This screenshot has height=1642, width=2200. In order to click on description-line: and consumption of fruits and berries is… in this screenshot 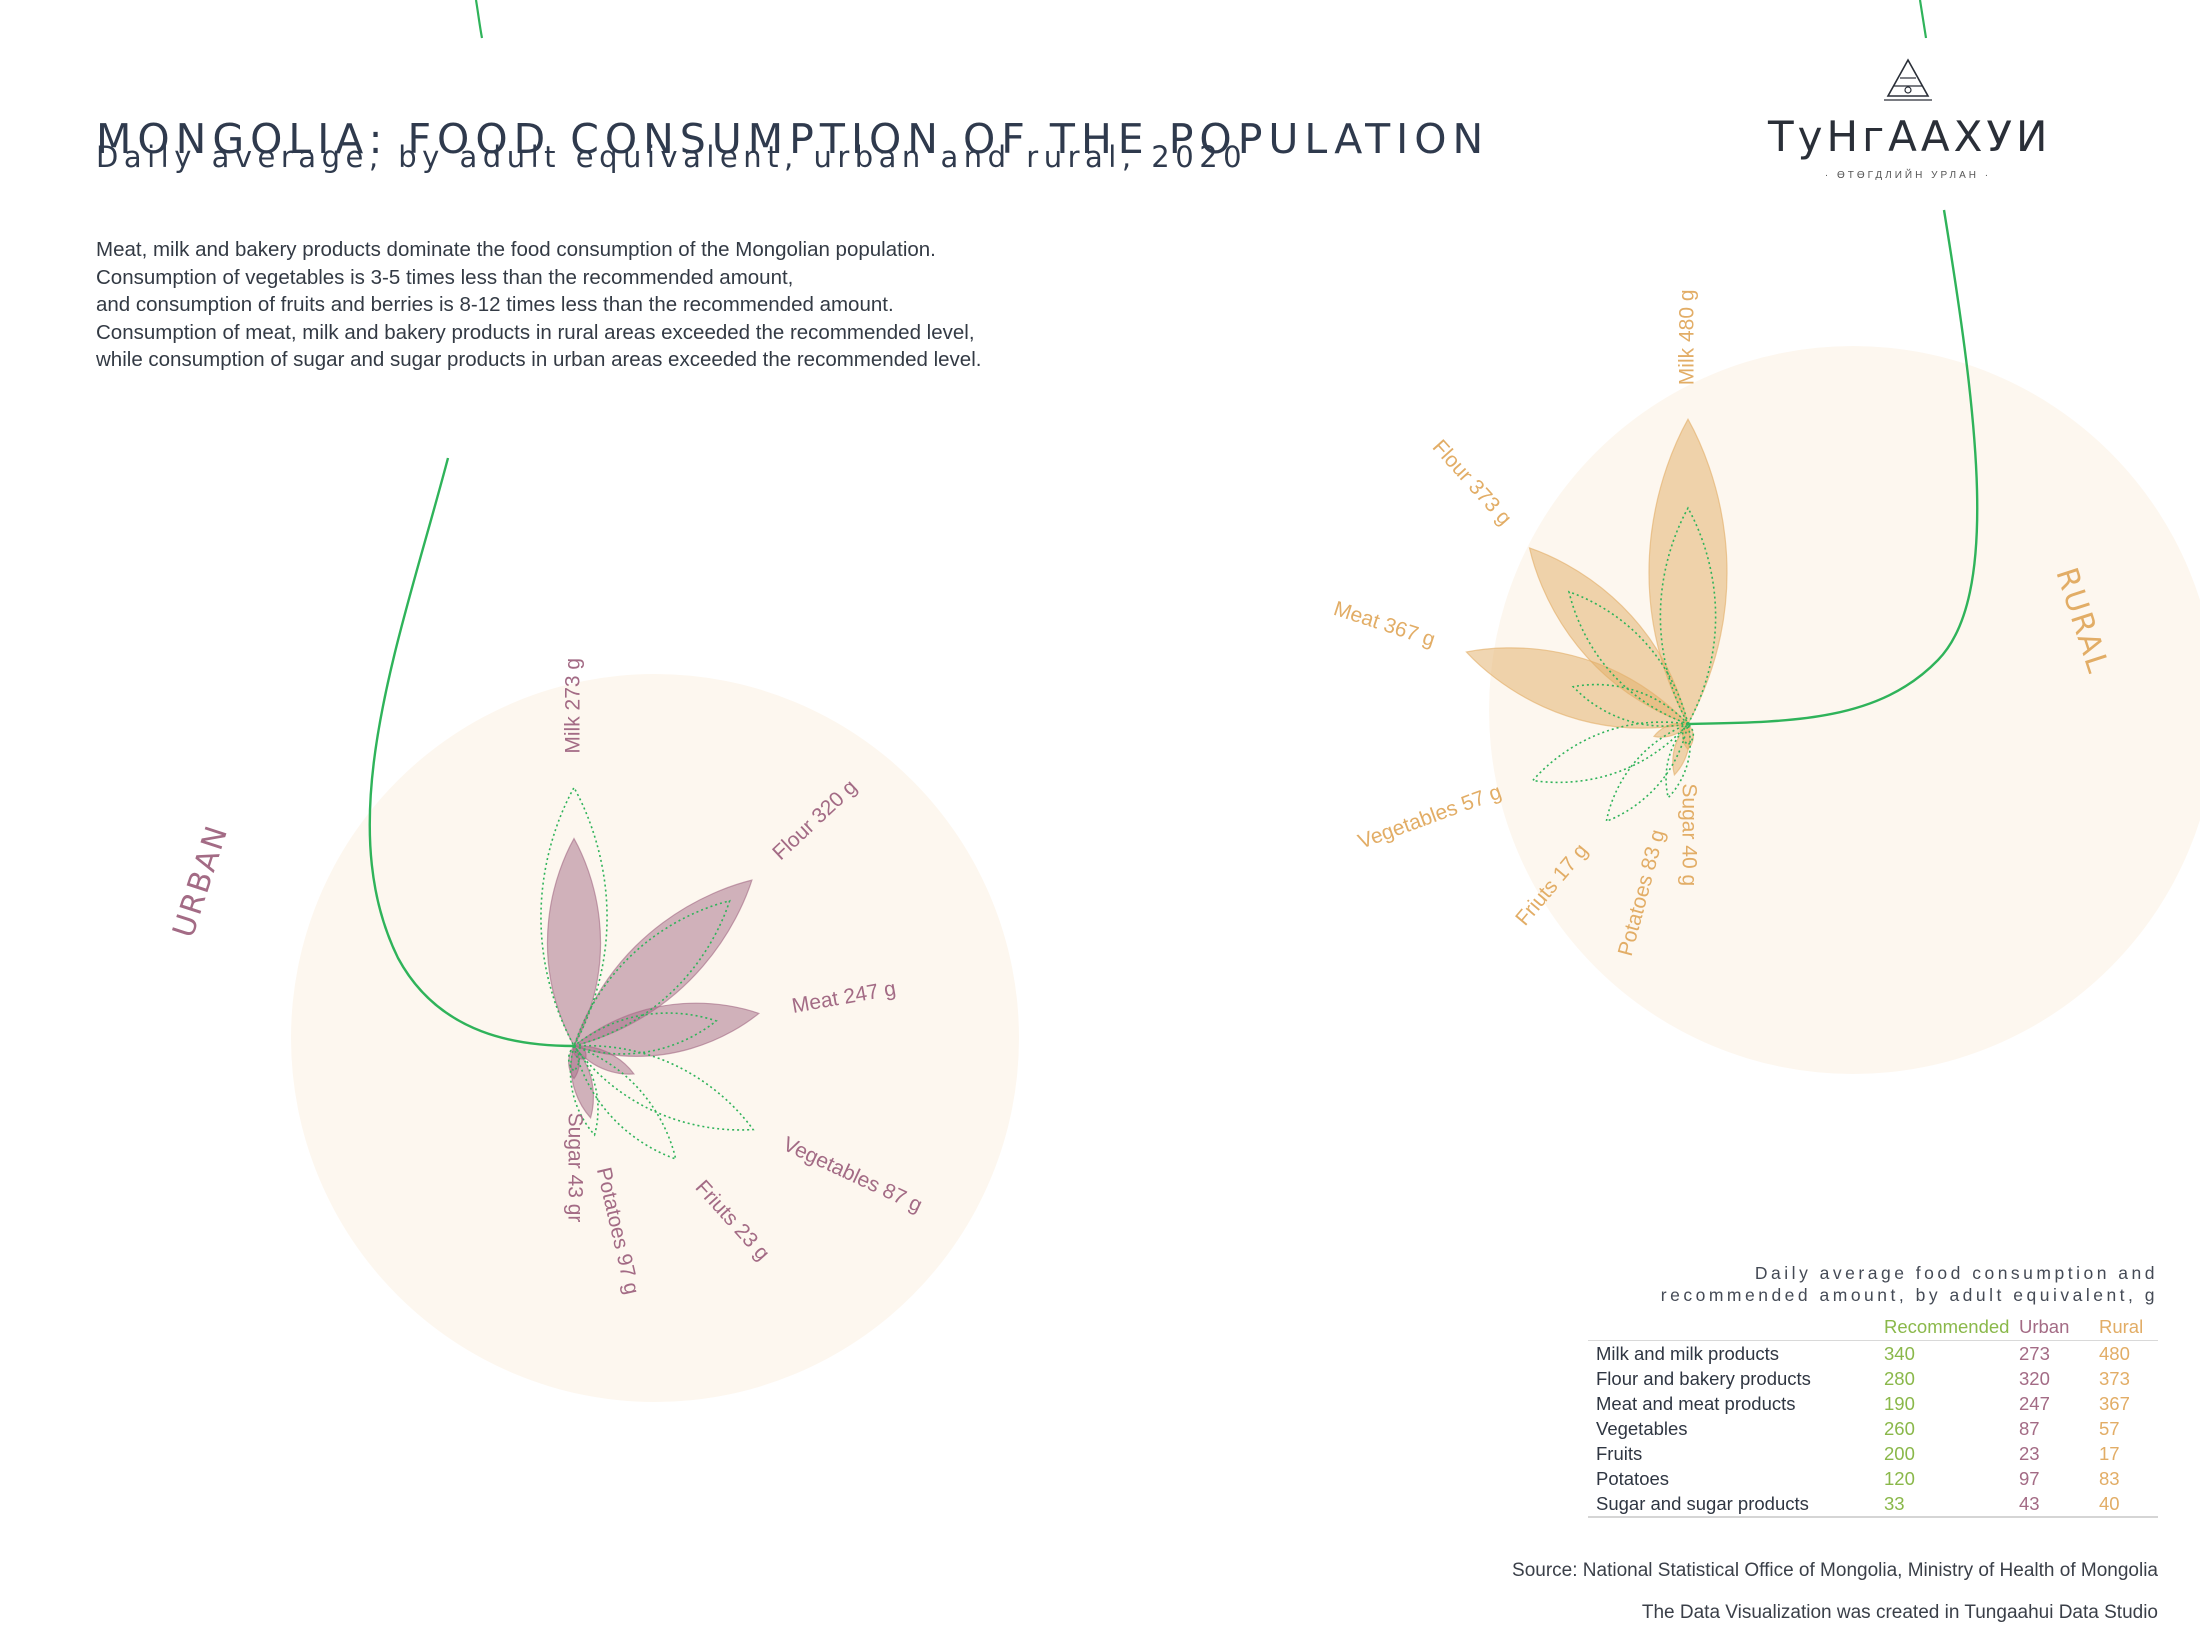, I will do `click(495, 304)`.